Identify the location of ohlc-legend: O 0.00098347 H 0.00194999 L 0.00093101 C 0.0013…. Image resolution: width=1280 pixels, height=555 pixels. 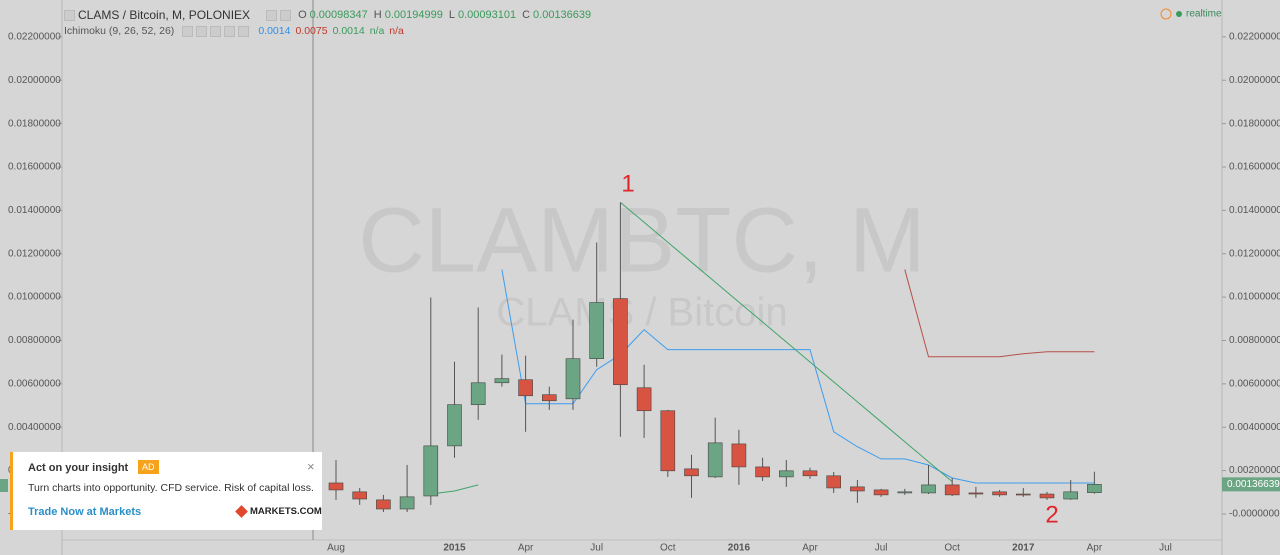
(447, 15).